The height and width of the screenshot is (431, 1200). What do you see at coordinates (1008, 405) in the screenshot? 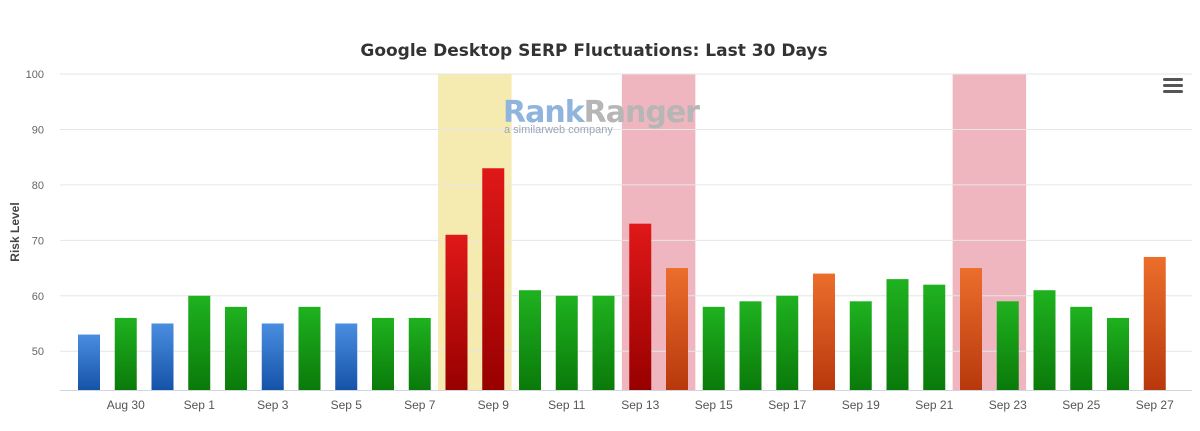
I see `x-tick-label: Sep 23` at bounding box center [1008, 405].